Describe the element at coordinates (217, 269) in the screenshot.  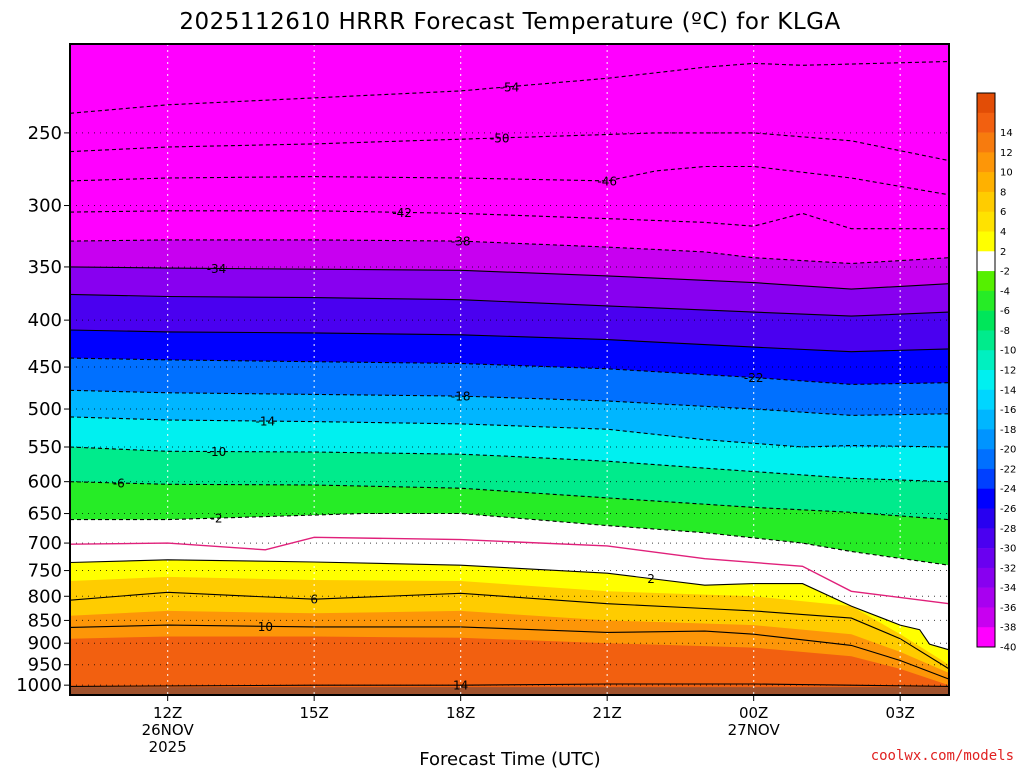
I see `contour-label: -34` at that location.